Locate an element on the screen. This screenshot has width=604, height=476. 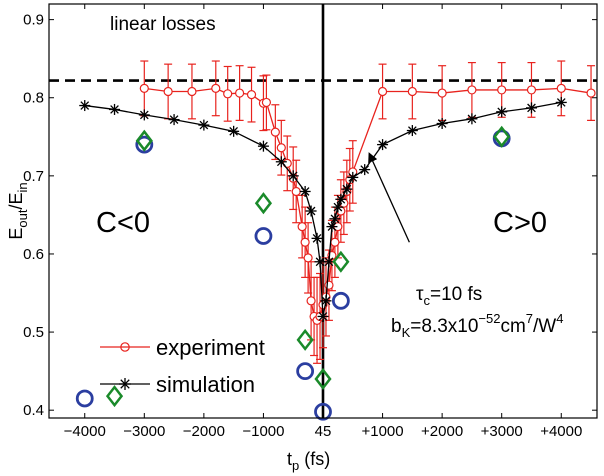
x-tick-label: −2000 is located at coordinates (204, 431).